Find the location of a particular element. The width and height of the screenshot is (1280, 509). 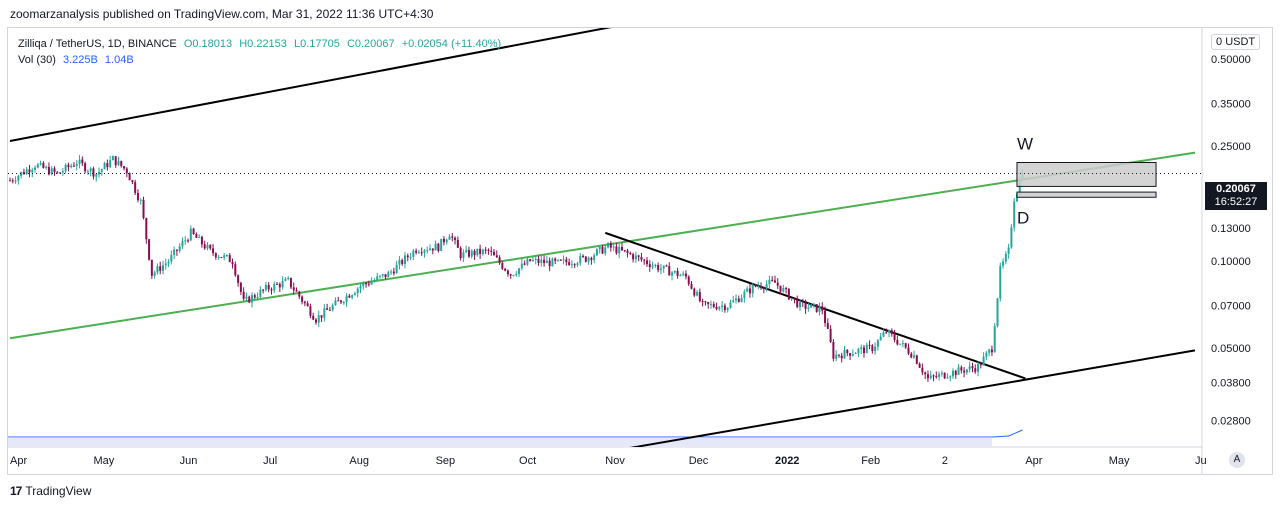

w-annotation: W is located at coordinates (1025, 143).